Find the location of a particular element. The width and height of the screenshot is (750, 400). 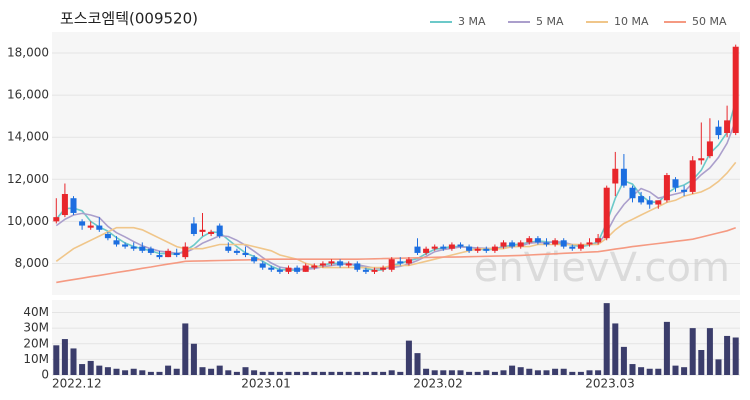

x-tick-label: 2022.12 is located at coordinates (77, 384).